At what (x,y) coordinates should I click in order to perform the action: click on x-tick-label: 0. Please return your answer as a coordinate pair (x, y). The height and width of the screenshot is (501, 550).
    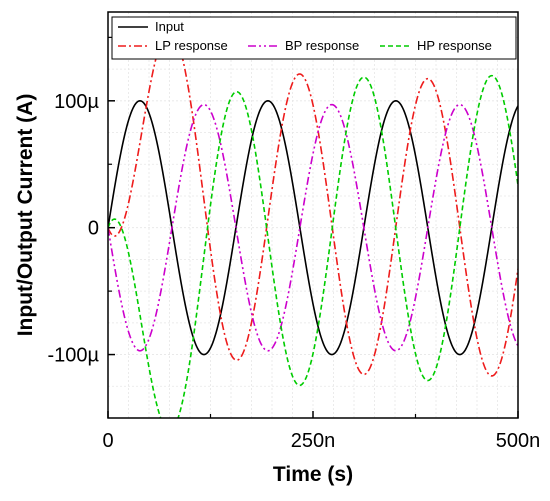
    Looking at the image, I should click on (107, 441).